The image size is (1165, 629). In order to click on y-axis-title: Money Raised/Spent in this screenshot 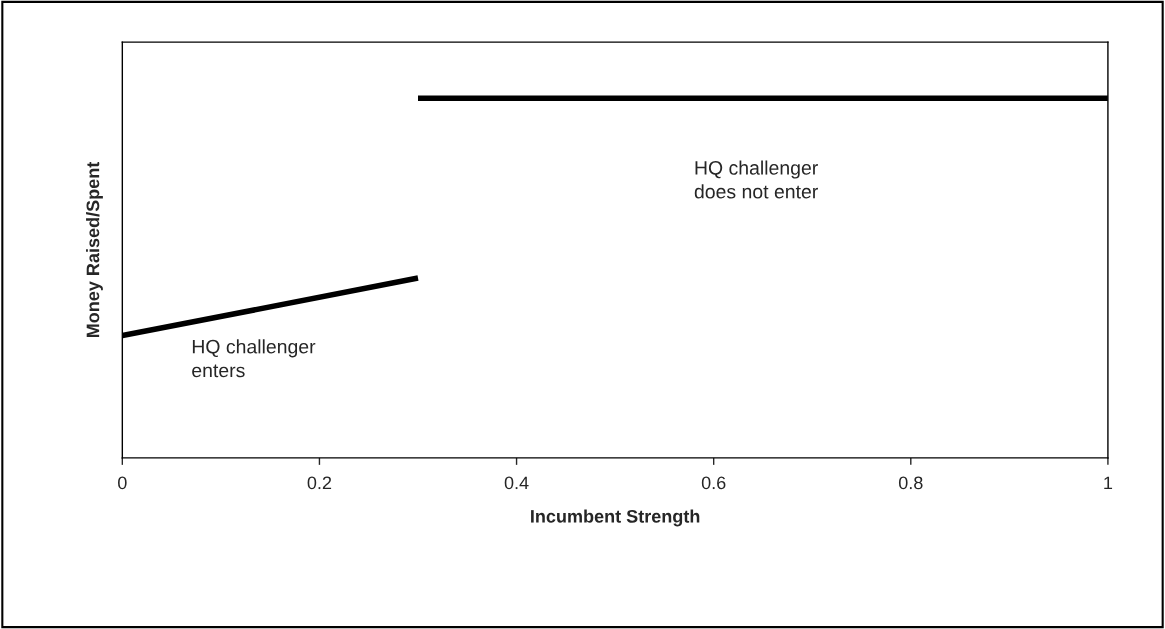, I will do `click(94, 249)`.